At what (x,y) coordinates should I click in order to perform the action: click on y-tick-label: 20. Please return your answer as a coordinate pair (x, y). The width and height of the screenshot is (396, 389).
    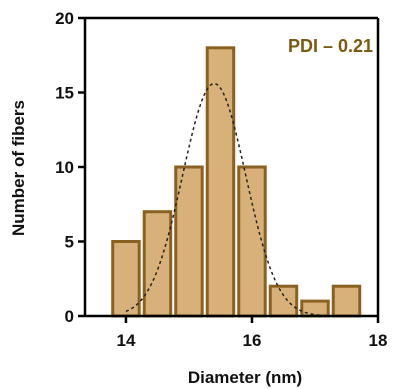
    Looking at the image, I should click on (64, 18).